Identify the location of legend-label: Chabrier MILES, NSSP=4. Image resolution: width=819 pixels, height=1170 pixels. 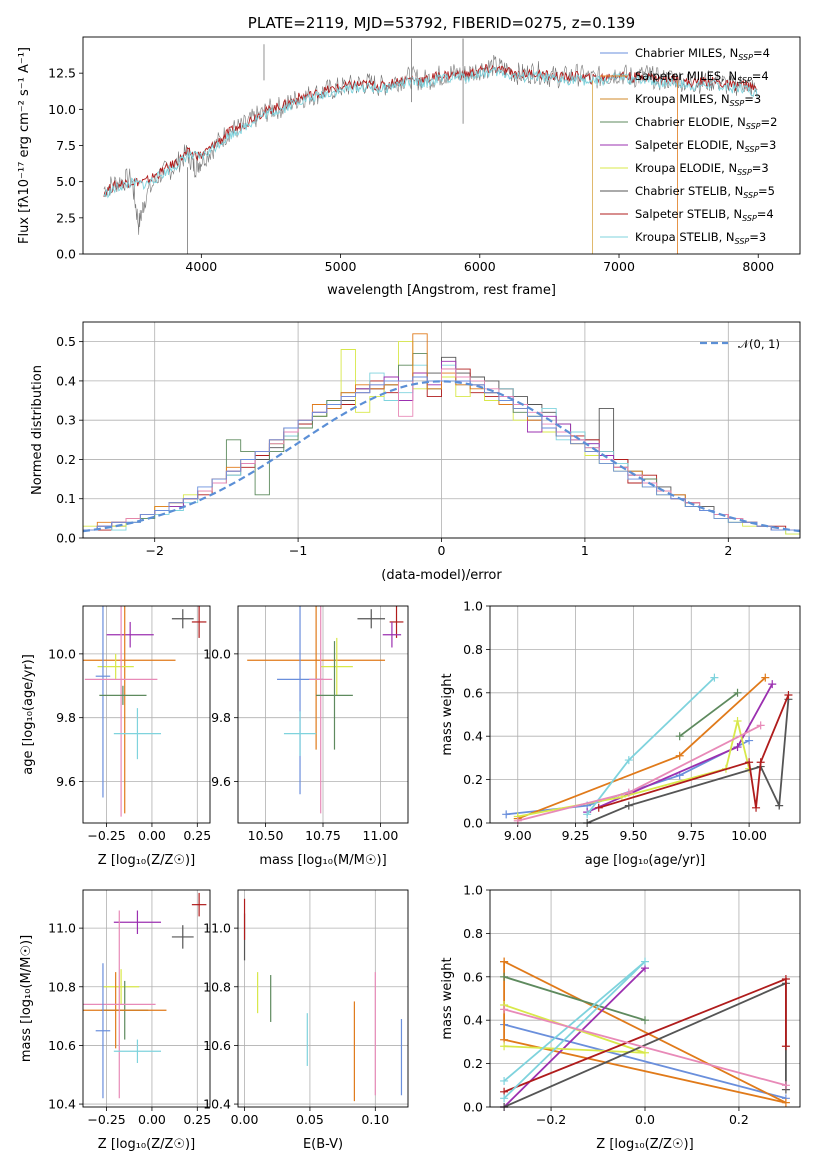
(702, 54).